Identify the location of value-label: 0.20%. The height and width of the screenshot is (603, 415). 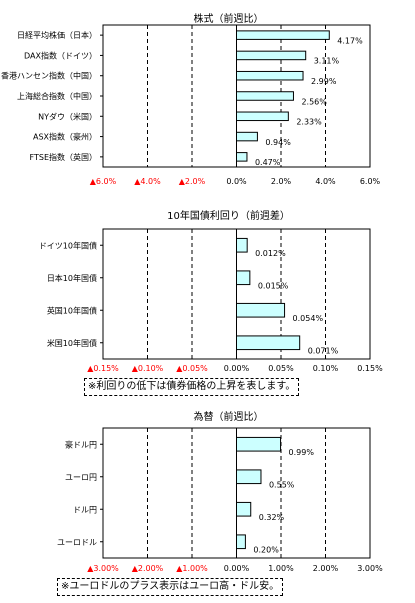
(266, 550).